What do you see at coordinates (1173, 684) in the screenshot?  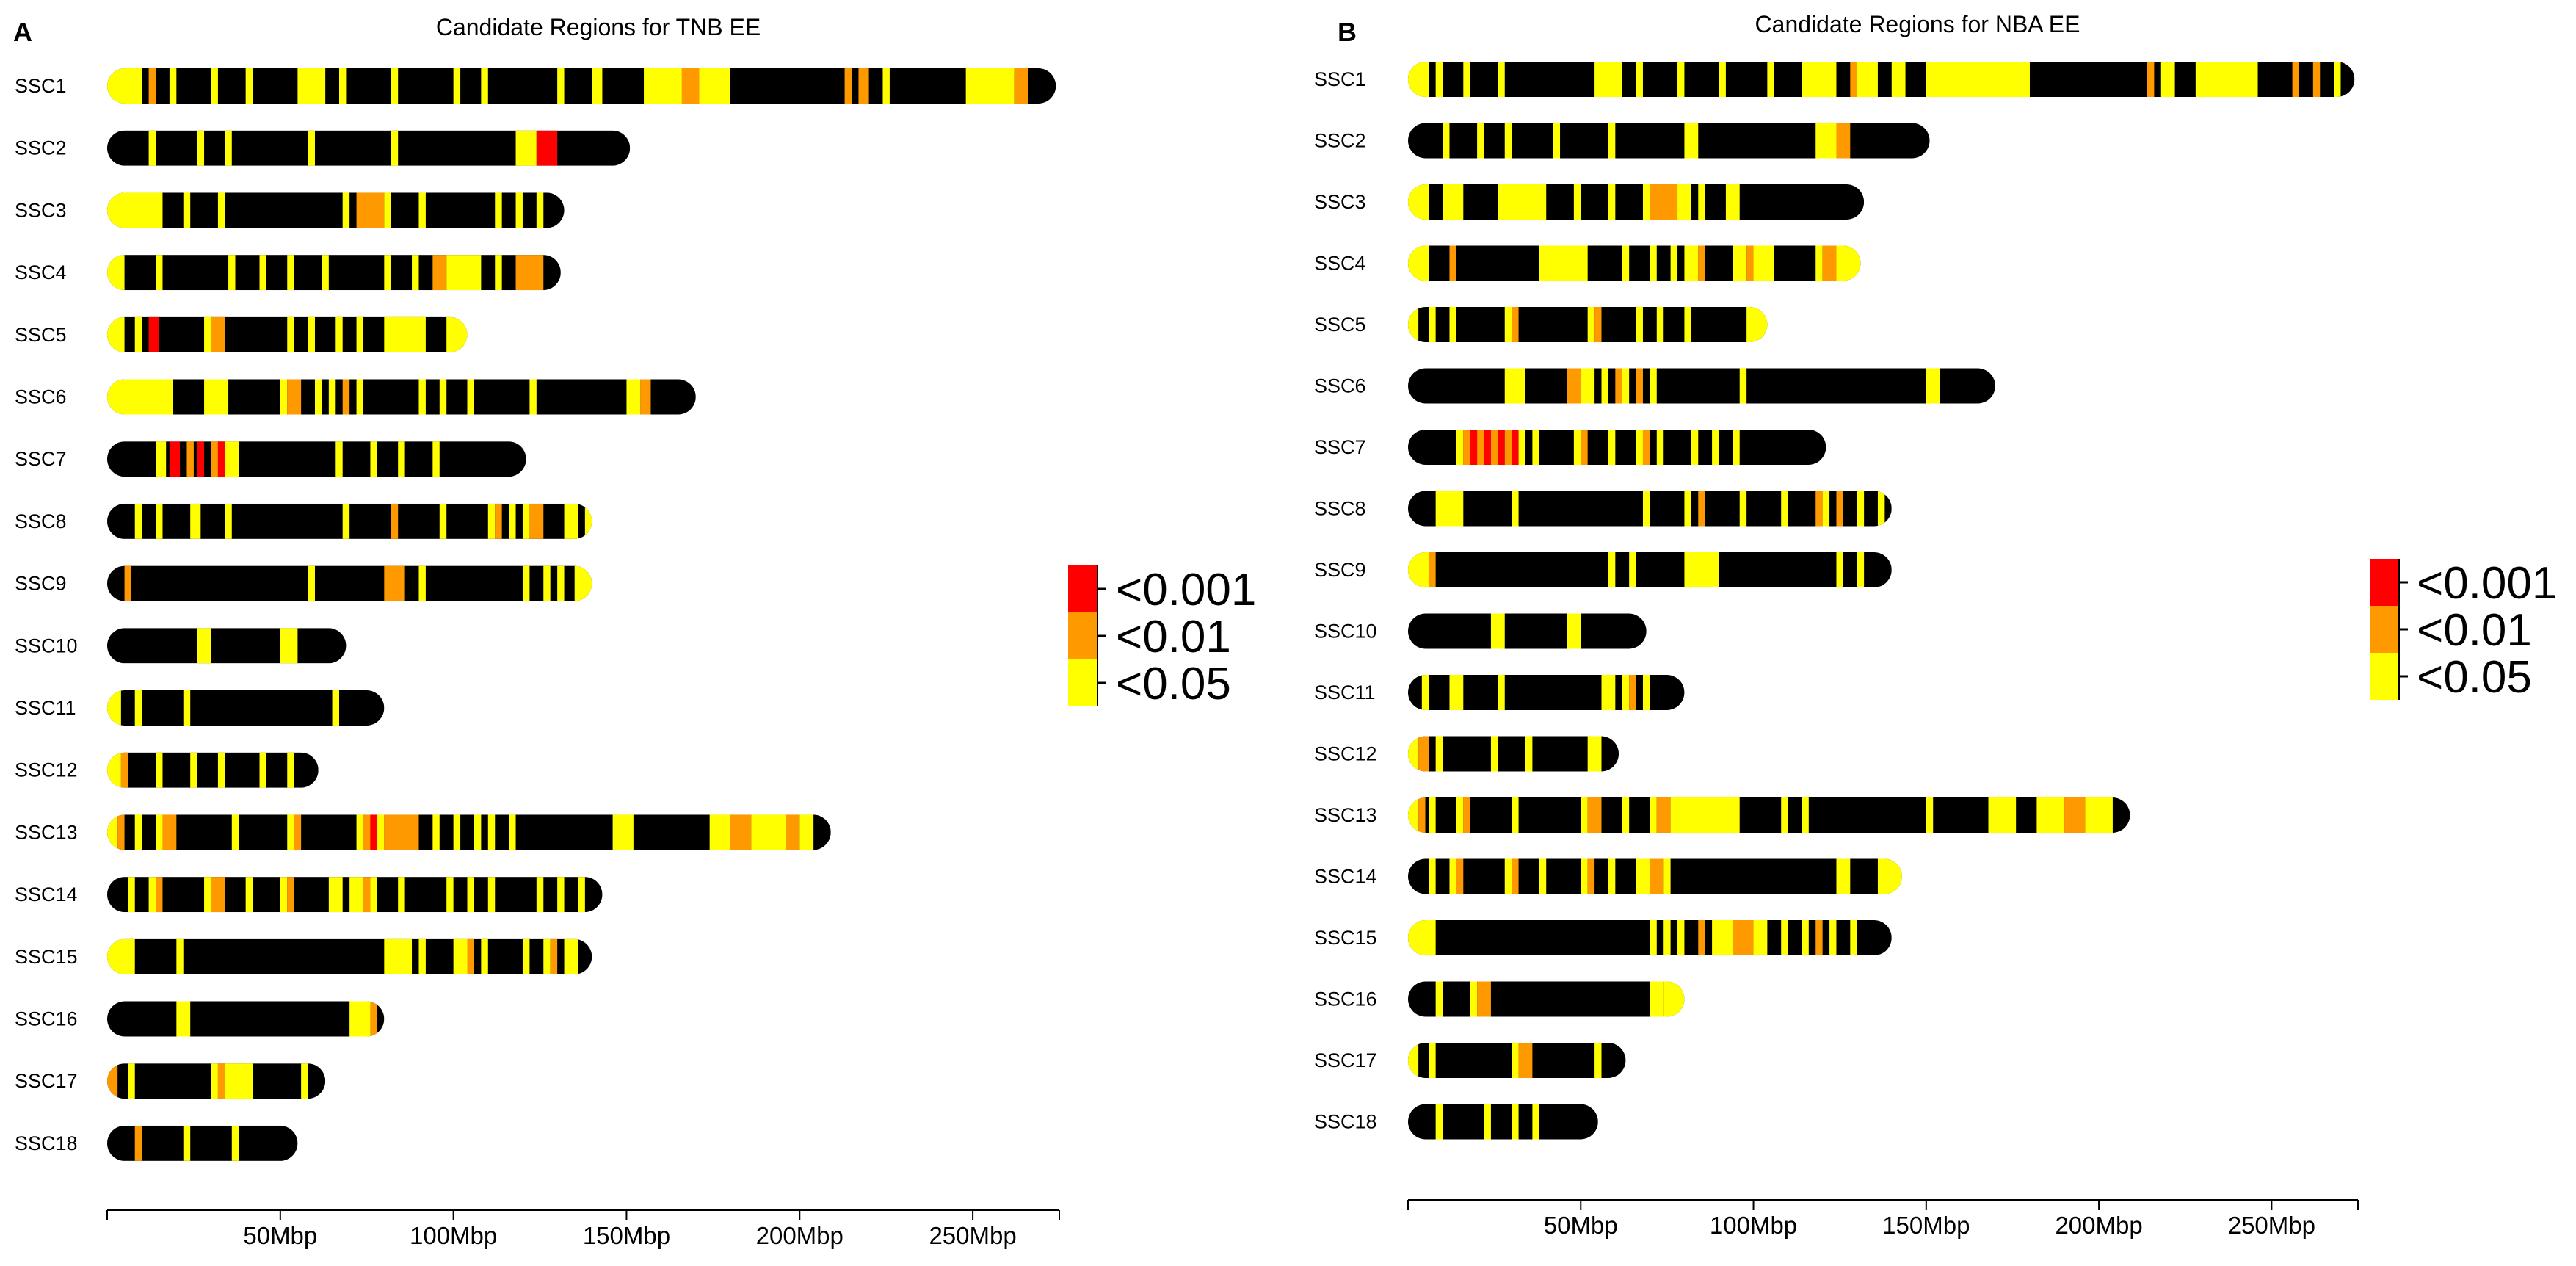 I see `legend-label: <0.05` at bounding box center [1173, 684].